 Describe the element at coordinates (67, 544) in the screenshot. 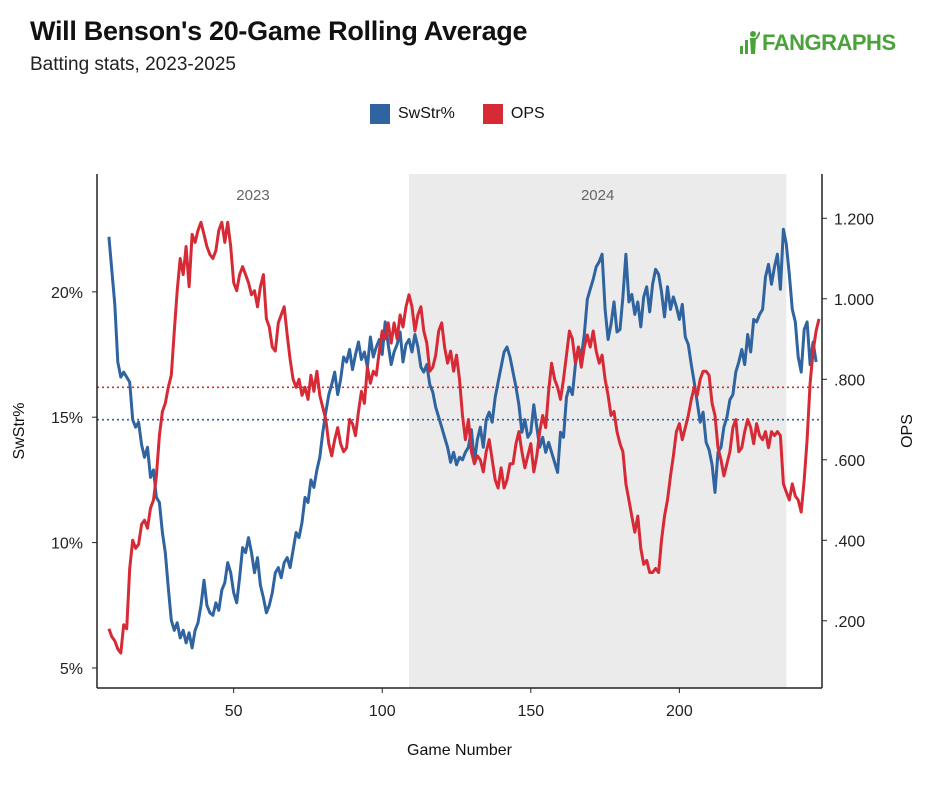

I see `left-tick-label: 10%` at that location.